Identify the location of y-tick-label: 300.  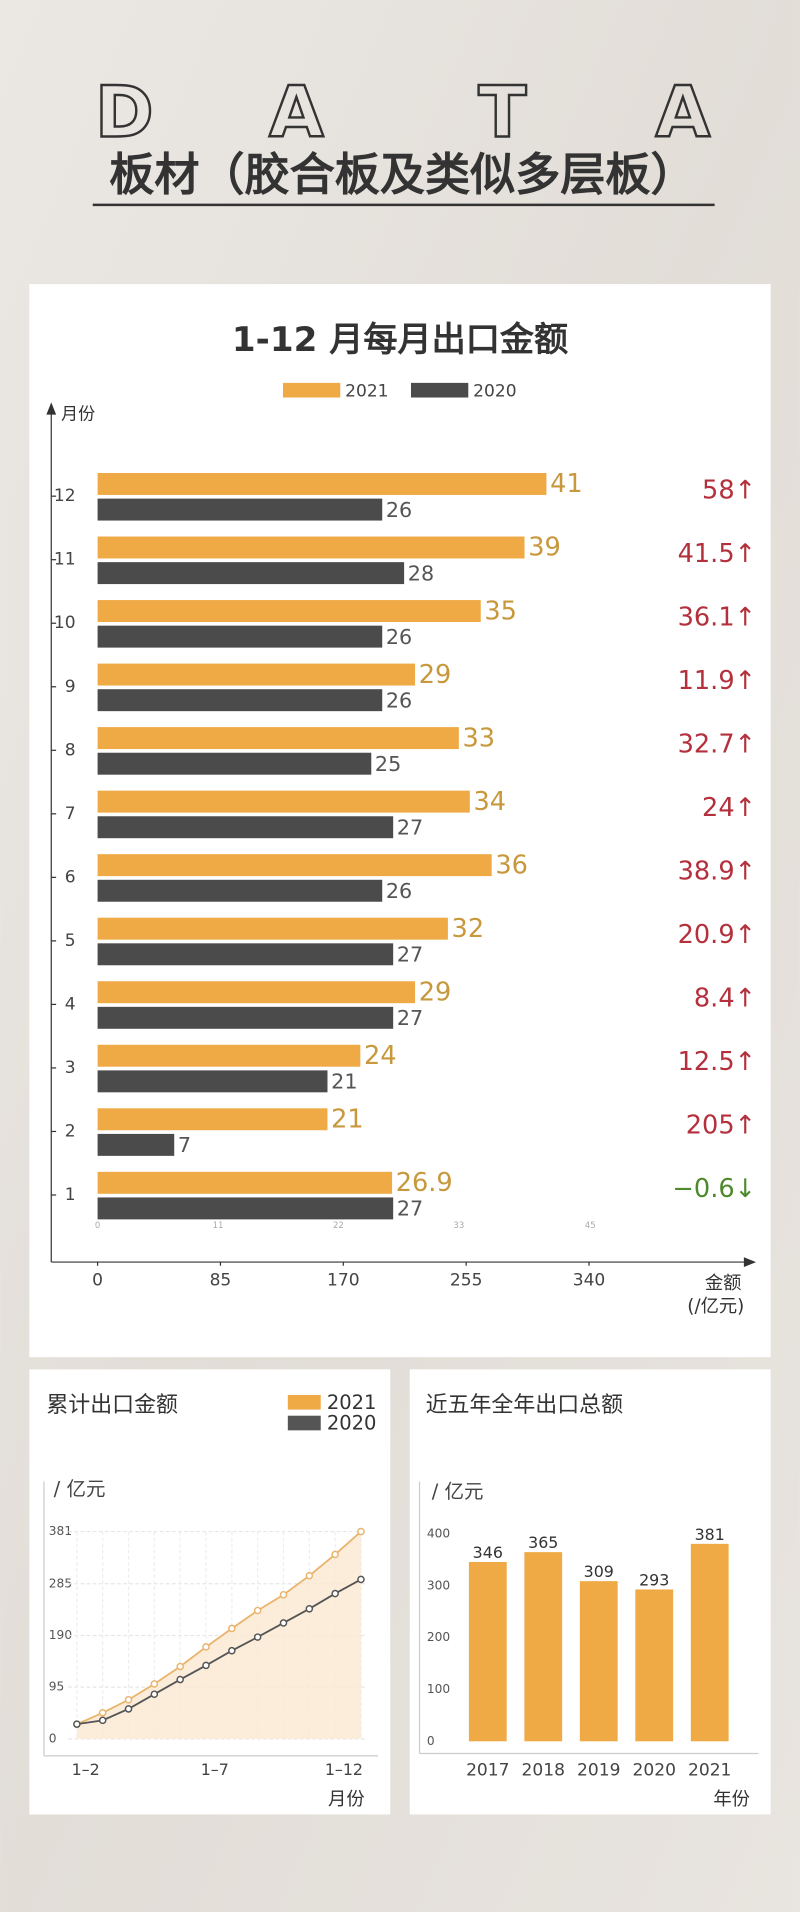
(438, 1585).